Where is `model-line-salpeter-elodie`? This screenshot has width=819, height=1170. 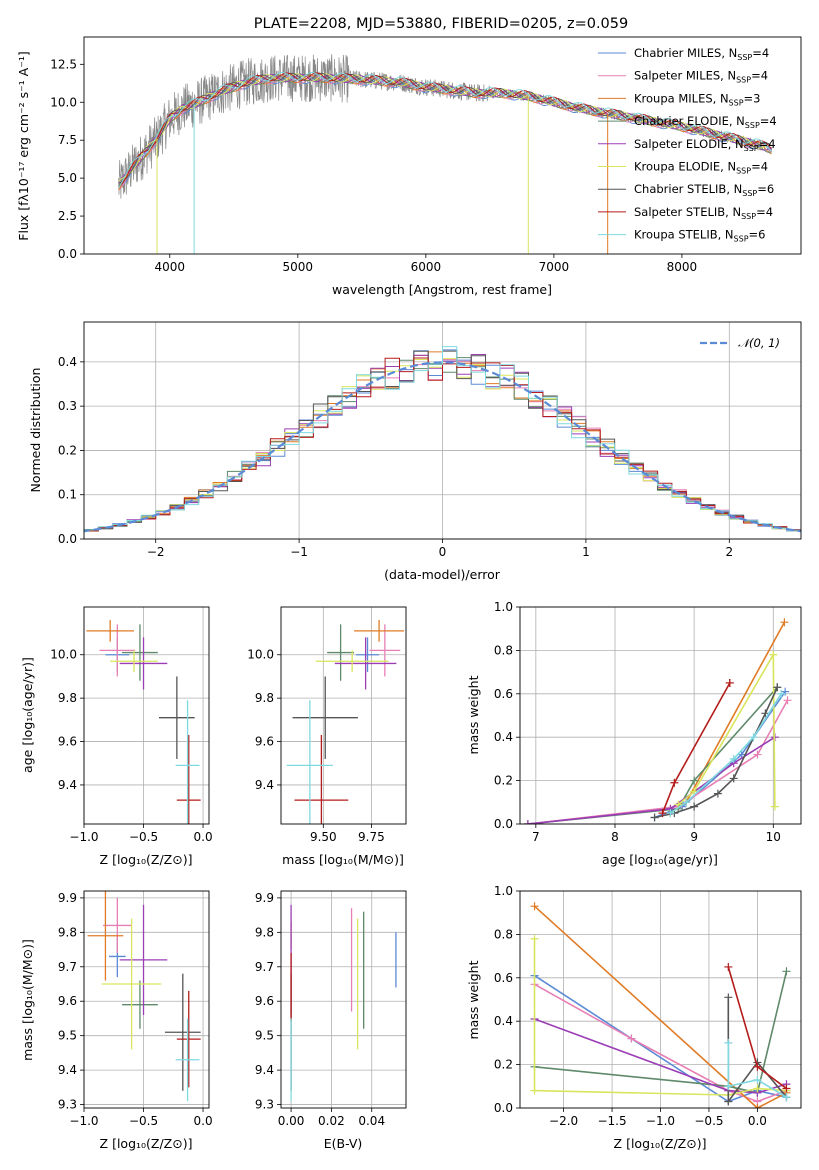
model-line-salpeter-elodie is located at coordinates (445, 128).